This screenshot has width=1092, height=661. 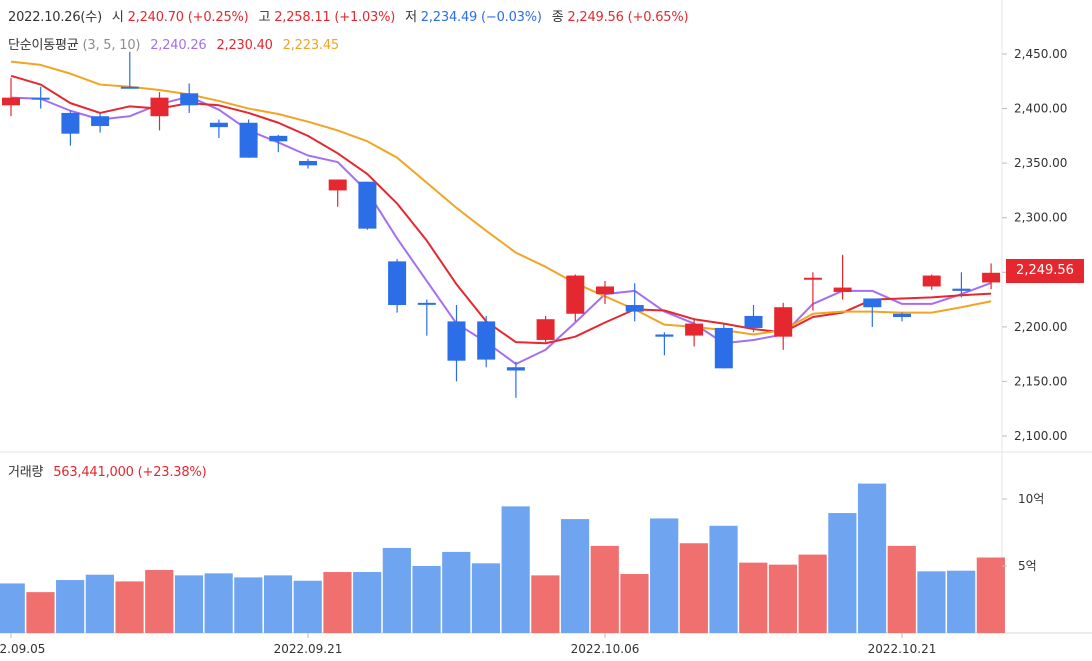 What do you see at coordinates (1027, 566) in the screenshot?
I see `volume-tick-label: 5억` at bounding box center [1027, 566].